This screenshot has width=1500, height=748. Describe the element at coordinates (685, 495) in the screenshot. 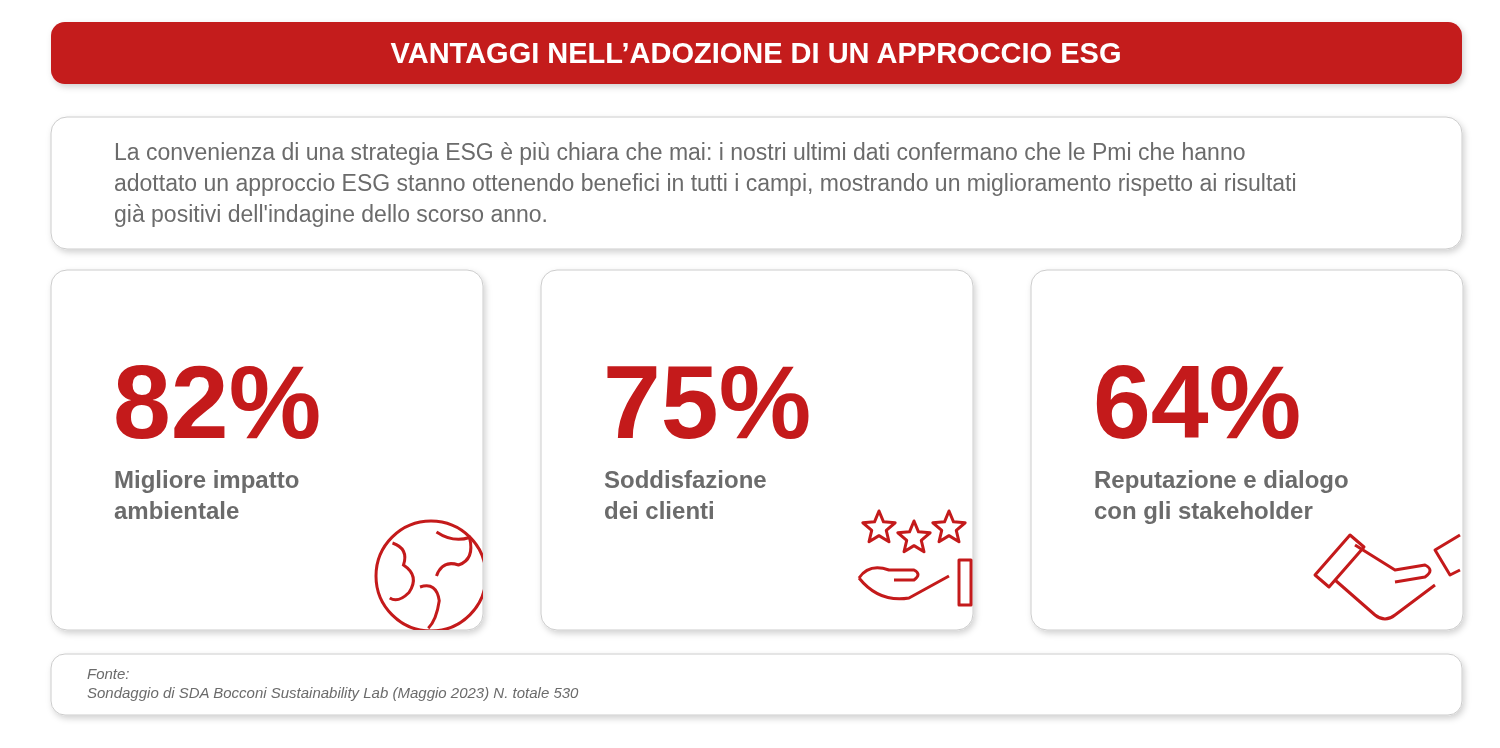

I see `category-label: Soddisfazione dei clienti` at that location.